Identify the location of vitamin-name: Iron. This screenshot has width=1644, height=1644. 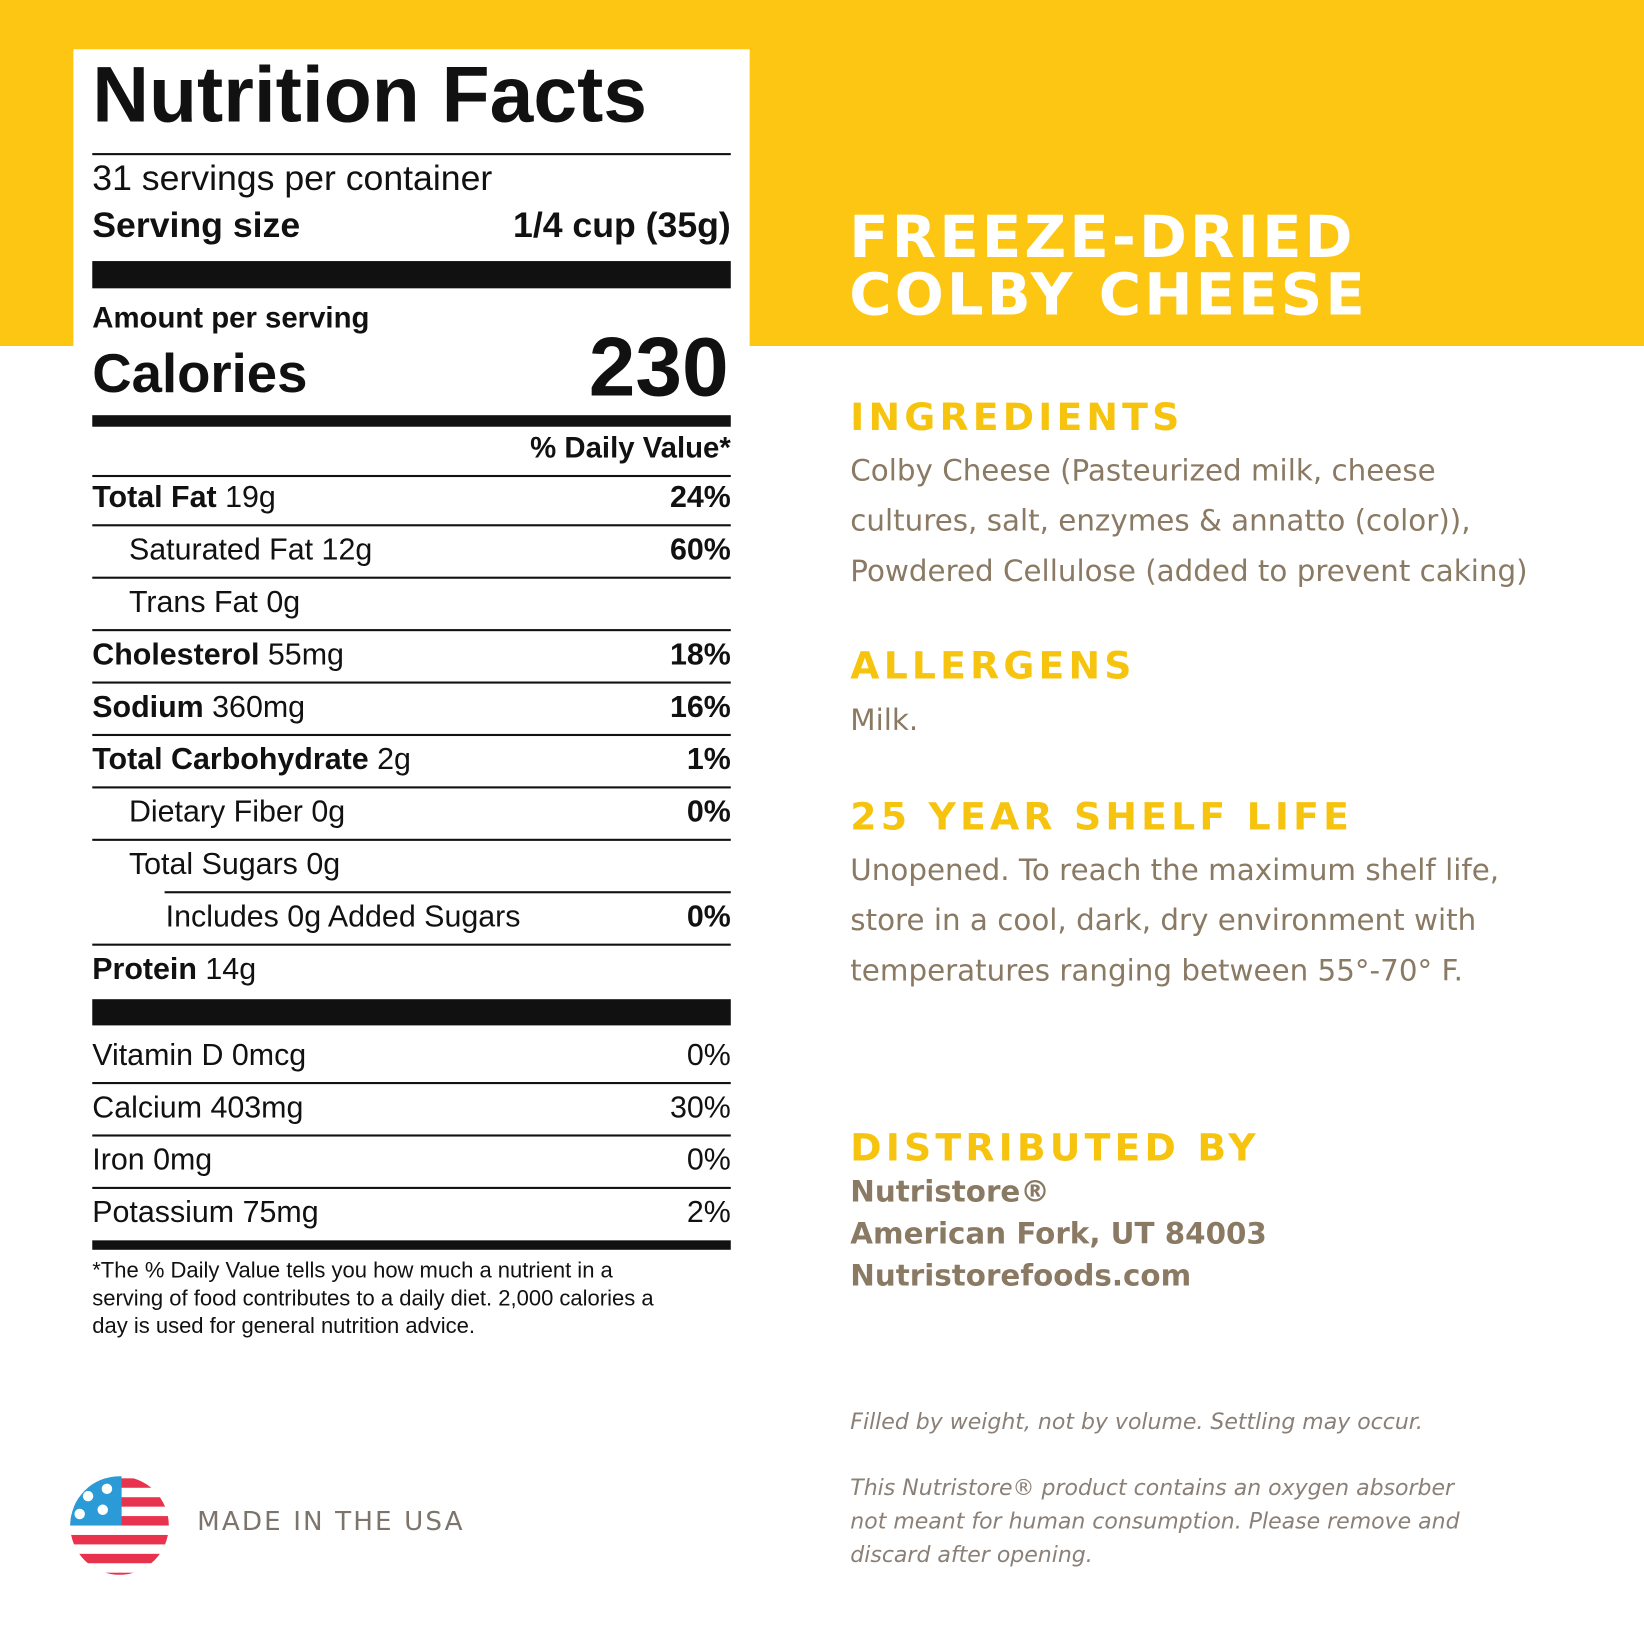
(118, 1160).